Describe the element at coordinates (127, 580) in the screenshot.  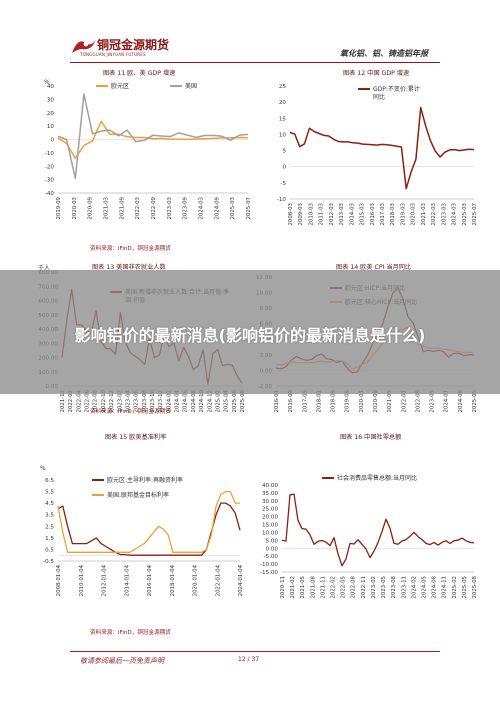
I see `x-tick-label: 2014-01-04` at that location.